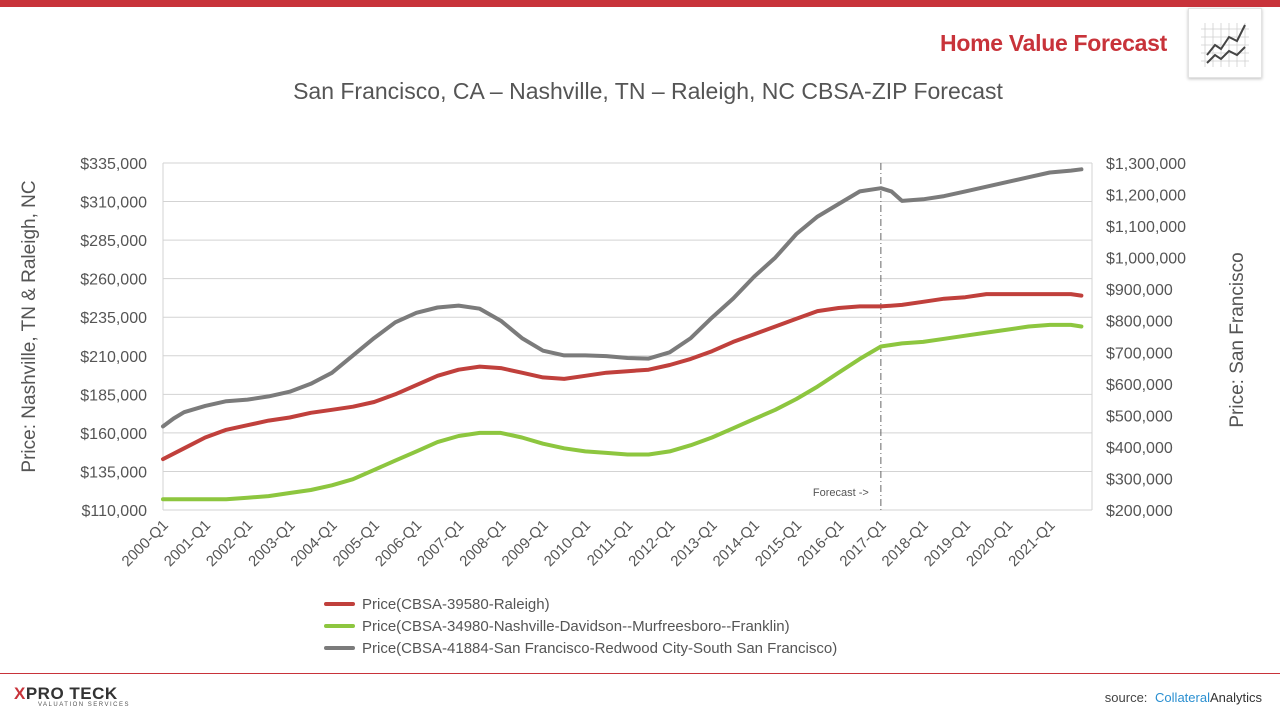  I want to click on y-tick-label-left: $185,000, so click(113, 395).